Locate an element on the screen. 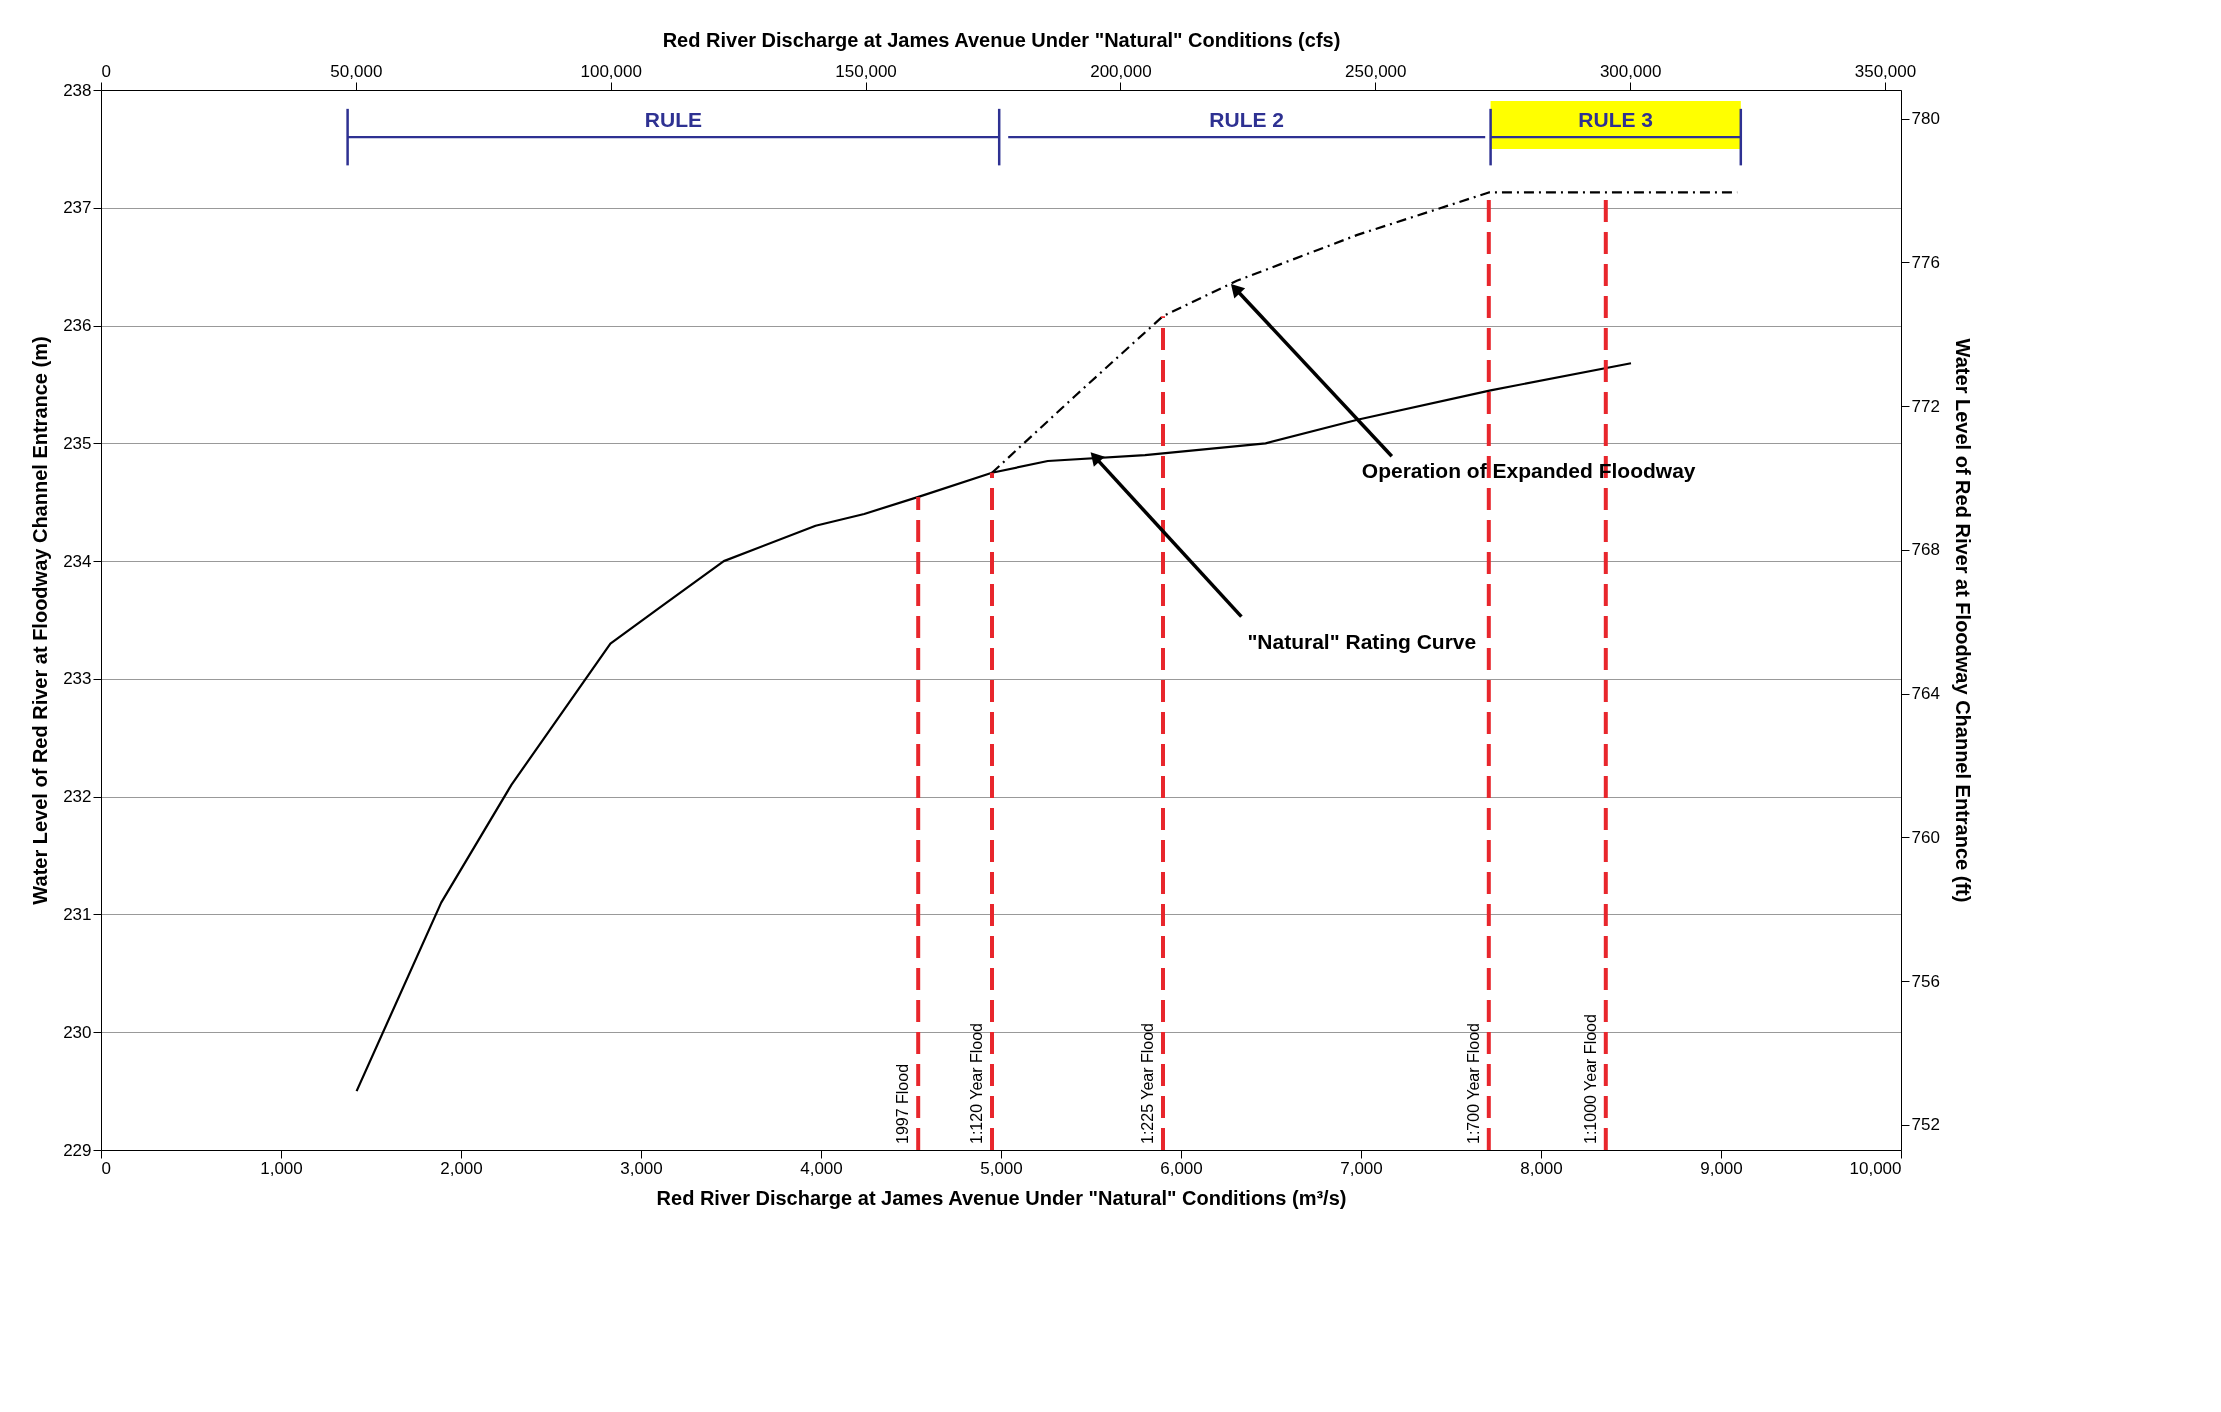 This screenshot has height=1412, width=2221. x2-tick-label: 100,000 is located at coordinates (611, 71).